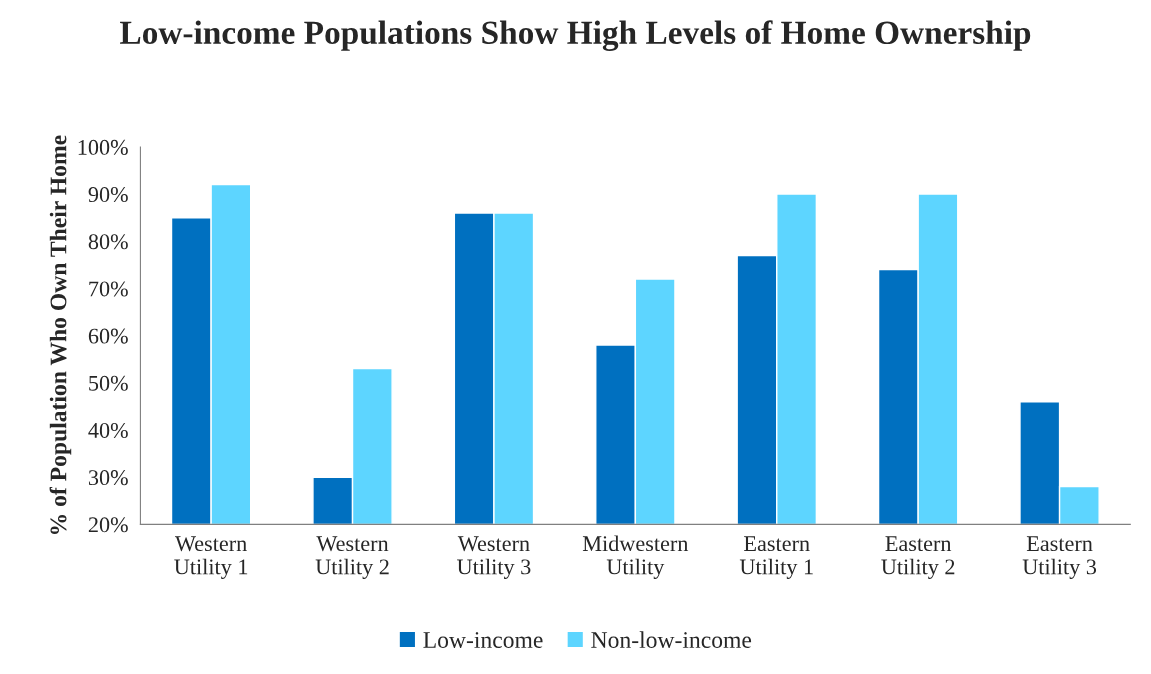  What do you see at coordinates (108, 525) in the screenshot?
I see `y-tick-label: 20%` at bounding box center [108, 525].